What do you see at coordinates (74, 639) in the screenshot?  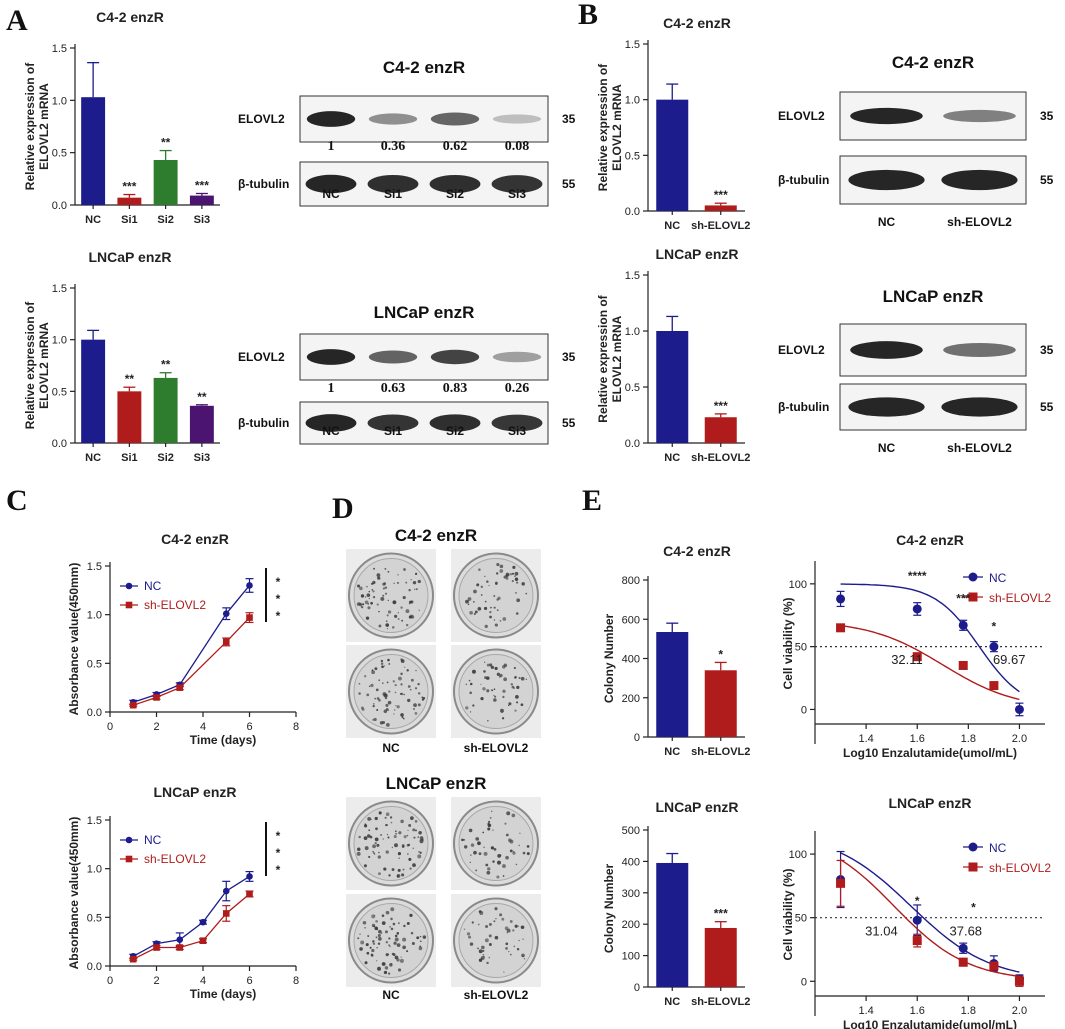 I see `y-axis-label: Absorbance value(450mm)` at bounding box center [74, 639].